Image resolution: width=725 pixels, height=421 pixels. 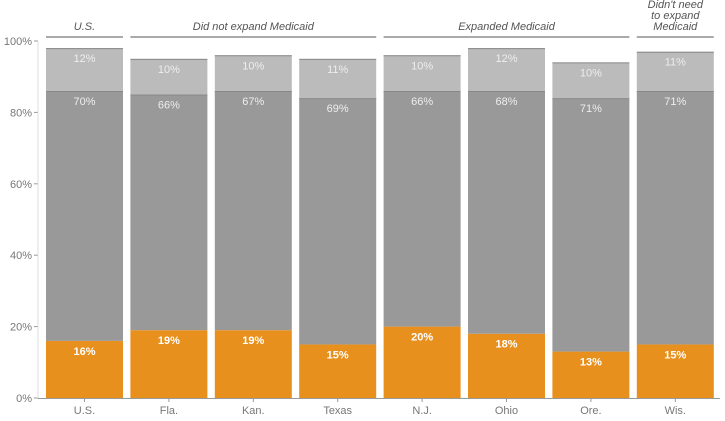 What do you see at coordinates (506, 102) in the screenshot?
I see `data-label: 68%` at bounding box center [506, 102].